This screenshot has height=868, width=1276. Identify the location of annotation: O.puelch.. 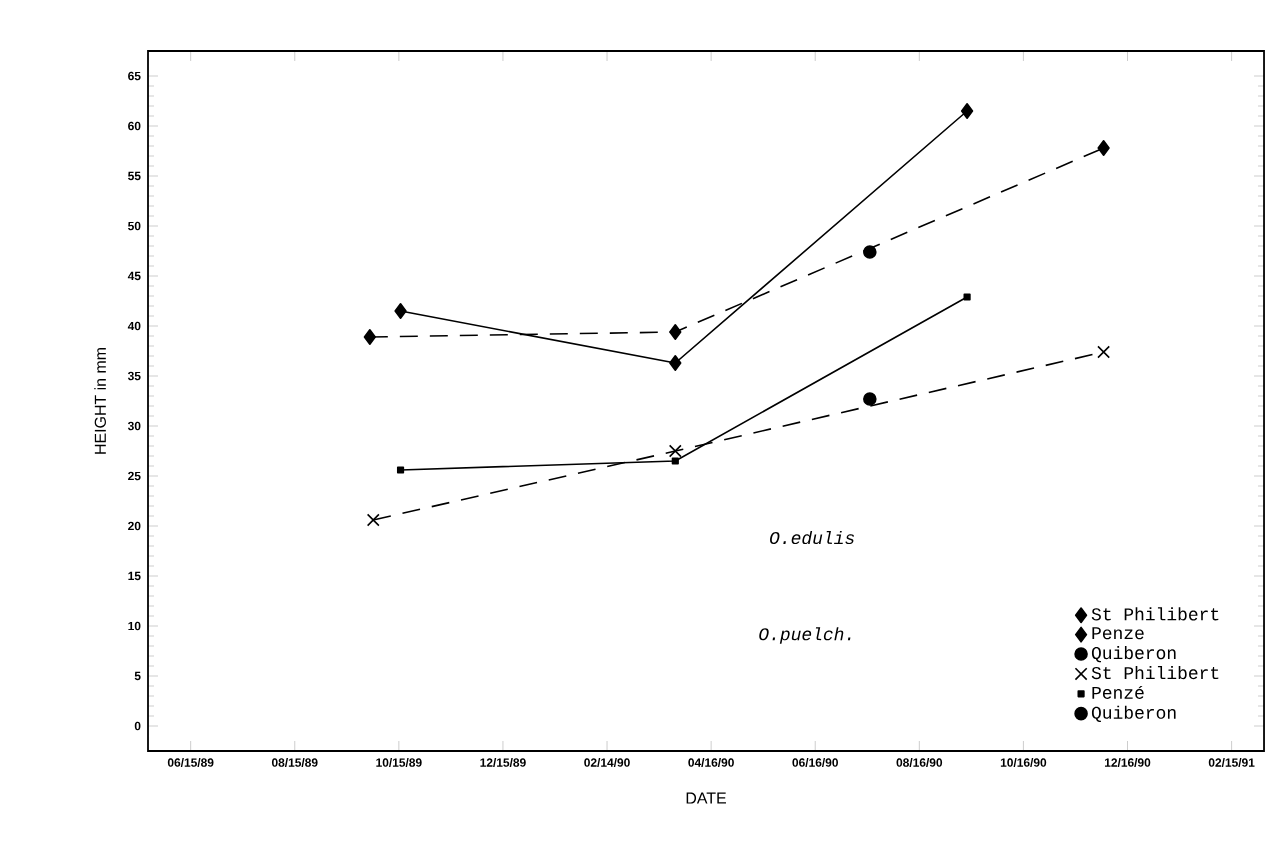
(805, 635).